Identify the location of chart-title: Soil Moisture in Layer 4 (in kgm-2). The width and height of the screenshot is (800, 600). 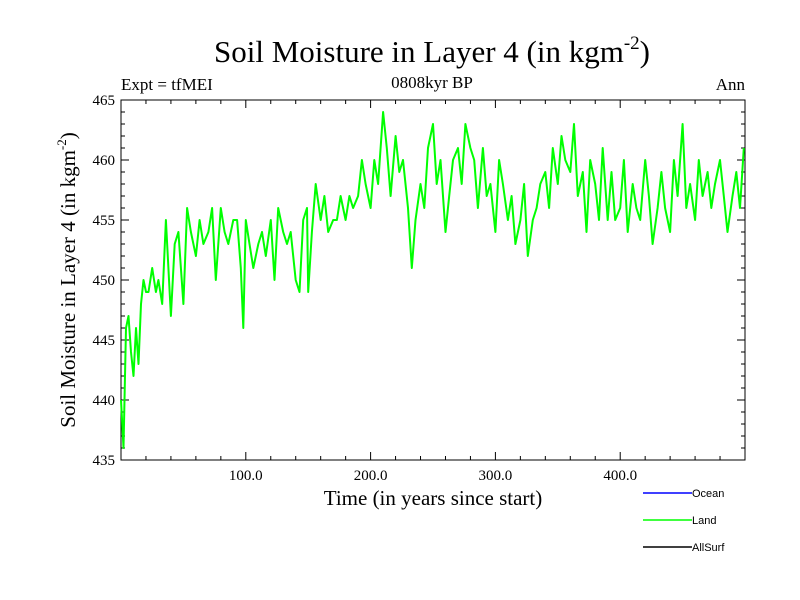
(432, 51).